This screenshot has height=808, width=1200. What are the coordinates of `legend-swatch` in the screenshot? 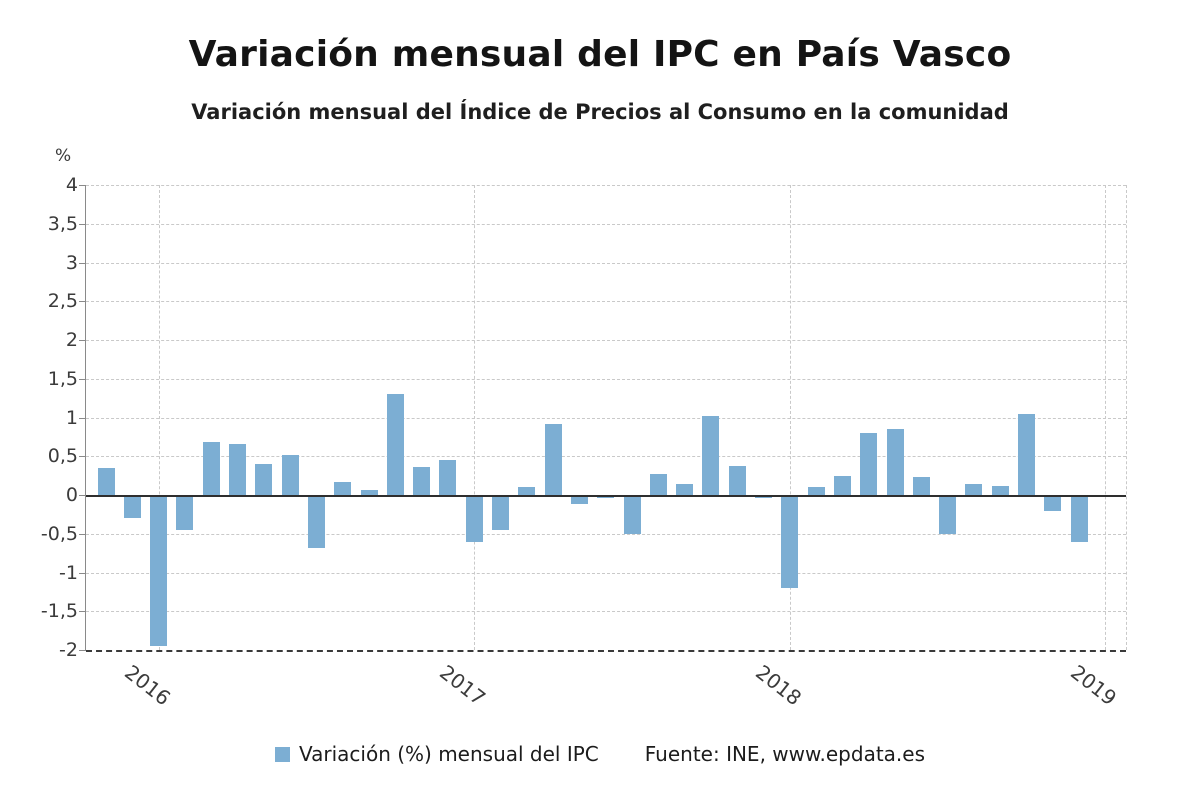 It's located at (282, 754).